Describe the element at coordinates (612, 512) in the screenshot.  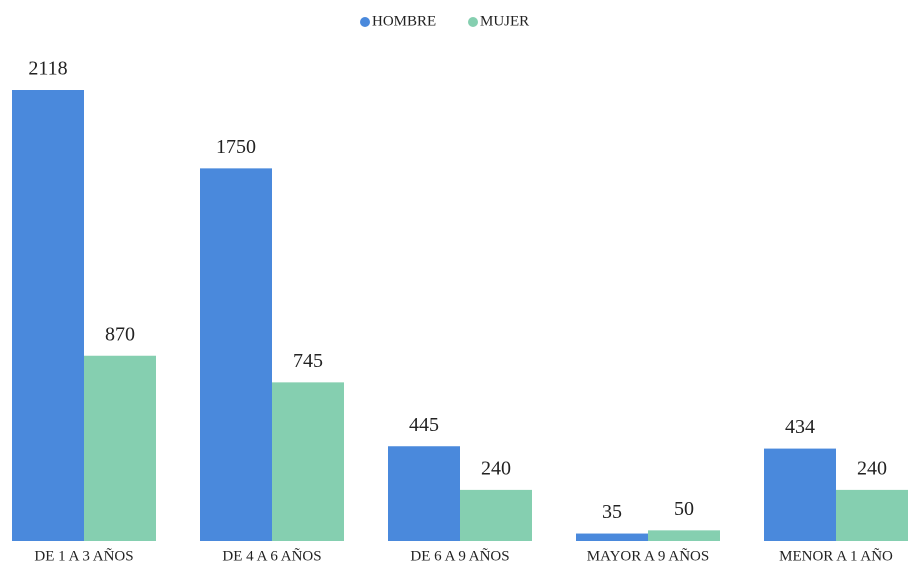
I see `data-label: 35` at that location.